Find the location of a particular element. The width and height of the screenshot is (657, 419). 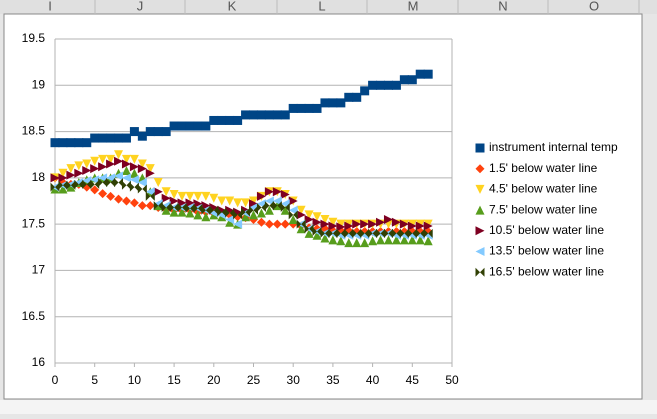

x-tick-label: 35 is located at coordinates (333, 380).